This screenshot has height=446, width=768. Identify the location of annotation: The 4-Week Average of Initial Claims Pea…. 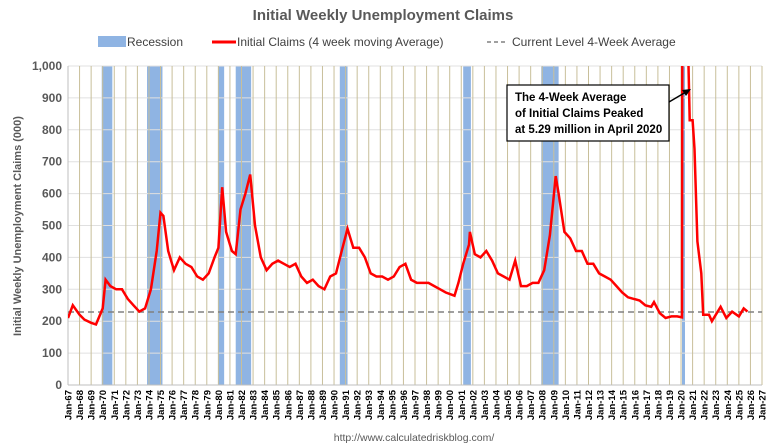
(598, 113).